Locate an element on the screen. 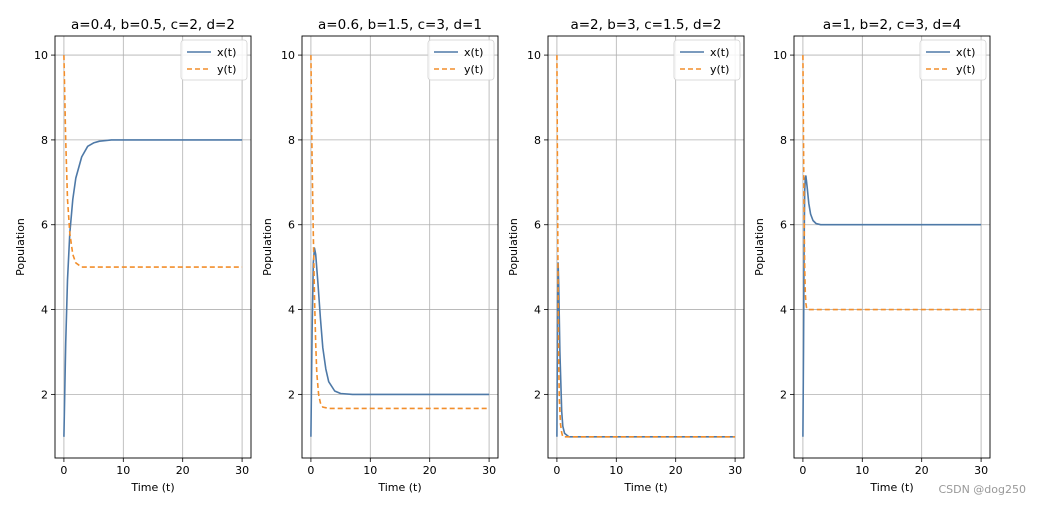 The height and width of the screenshot is (506, 1040). chart-title: a=1, b=2, c=3, d=4 is located at coordinates (892, 25).